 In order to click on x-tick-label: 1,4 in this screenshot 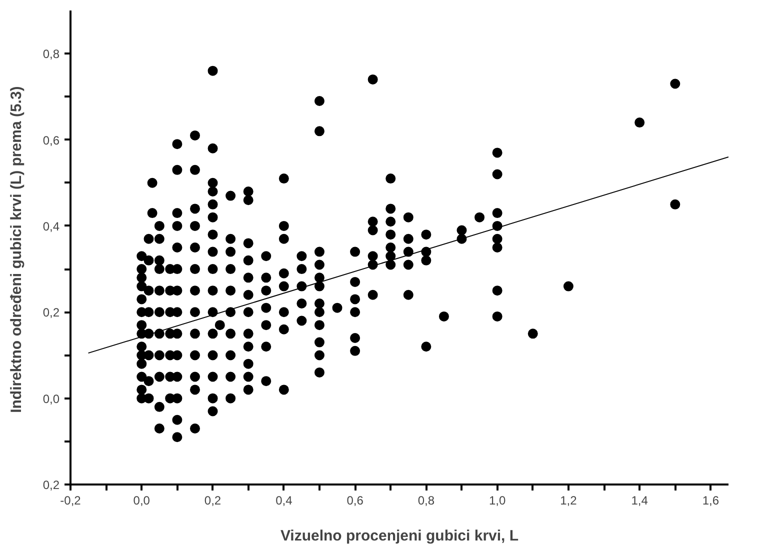, I will do `click(639, 501)`.